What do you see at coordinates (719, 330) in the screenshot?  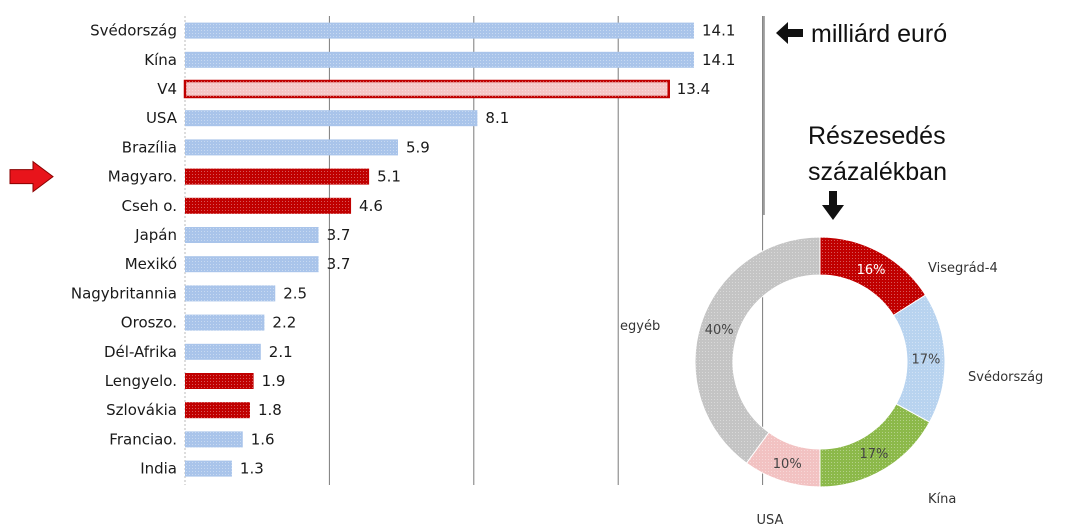 I see `slice-percent-label: 40%` at bounding box center [719, 330].